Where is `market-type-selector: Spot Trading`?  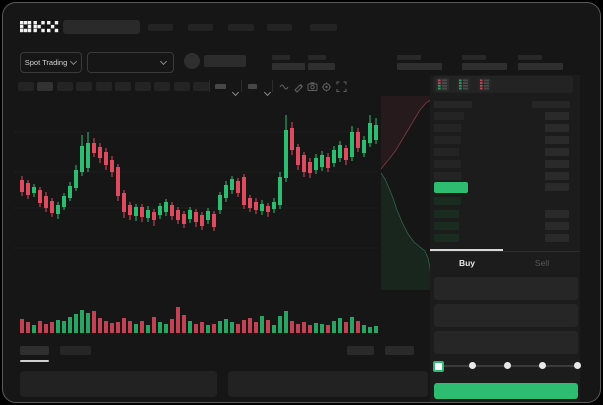 market-type-selector: Spot Trading is located at coordinates (50, 62).